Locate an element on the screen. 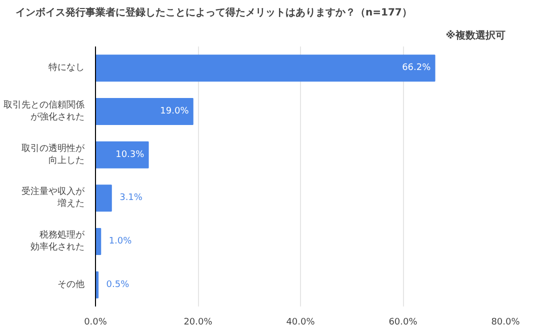 This screenshot has height=335, width=536. y-tick-label: 取引先との信頼関係が強化された is located at coordinates (44, 111).